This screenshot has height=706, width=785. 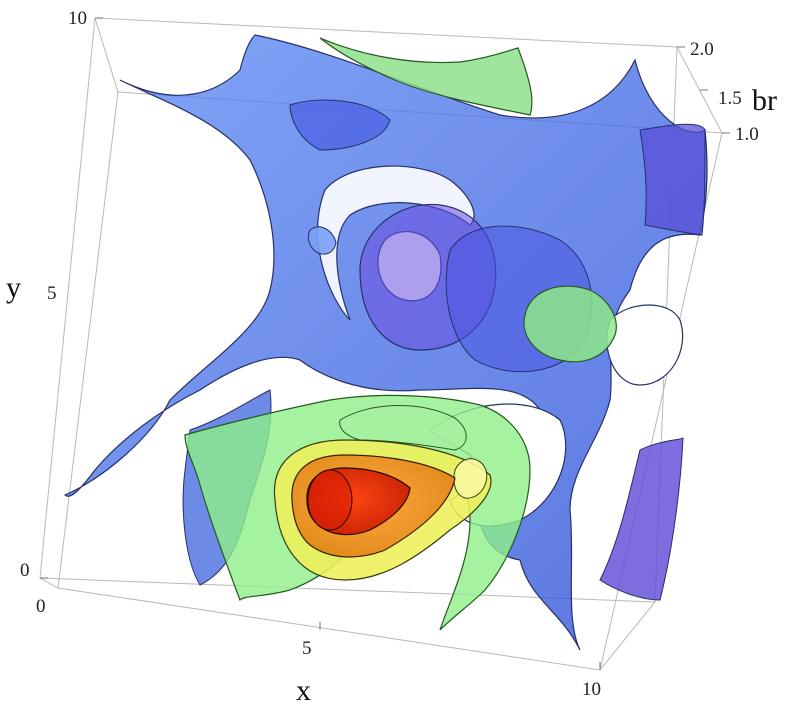 I want to click on y-tick-0: 0, so click(x=25, y=570).